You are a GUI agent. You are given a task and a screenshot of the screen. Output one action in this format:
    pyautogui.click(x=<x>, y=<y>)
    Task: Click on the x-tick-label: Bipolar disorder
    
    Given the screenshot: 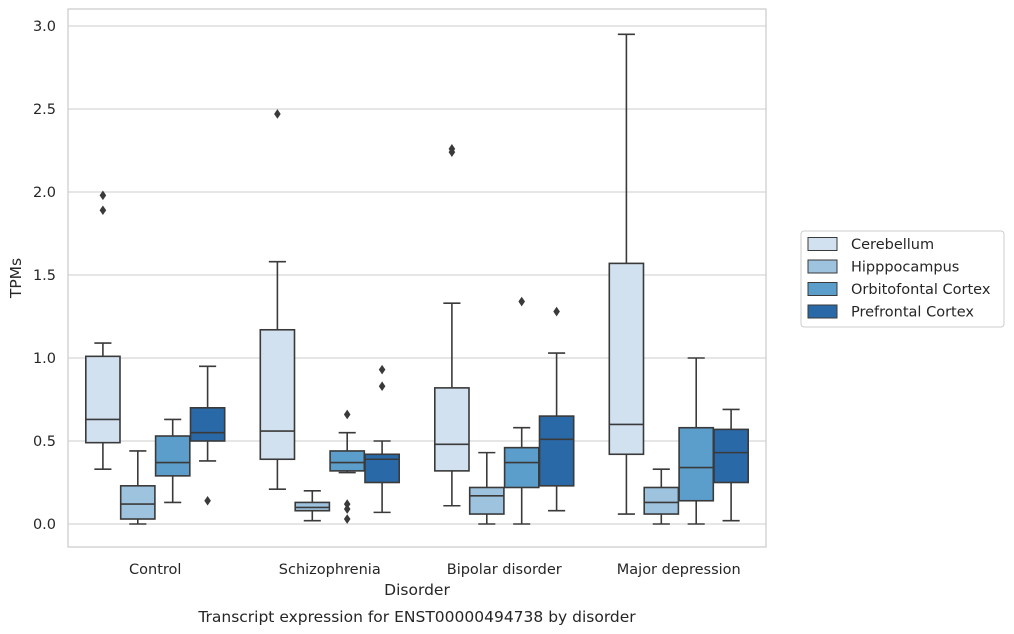 What is the action you would take?
    pyautogui.click(x=504, y=570)
    